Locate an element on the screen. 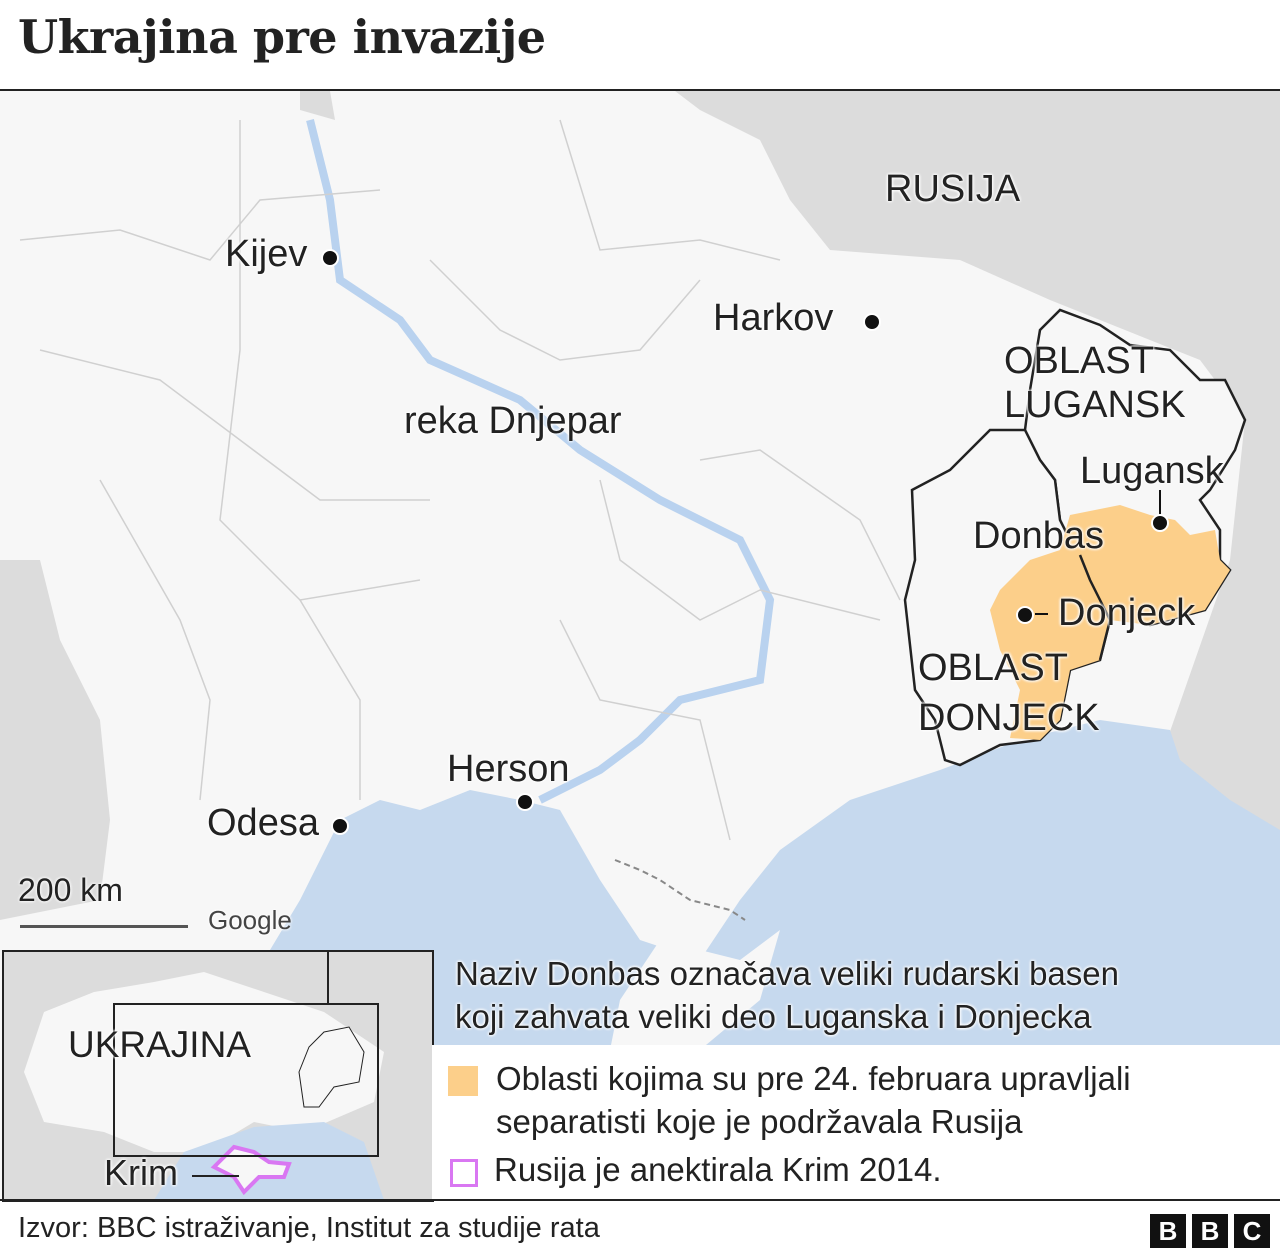 Image resolution: width=1280 pixels, height=1260 pixels. footer-divider is located at coordinates (640, 1200).